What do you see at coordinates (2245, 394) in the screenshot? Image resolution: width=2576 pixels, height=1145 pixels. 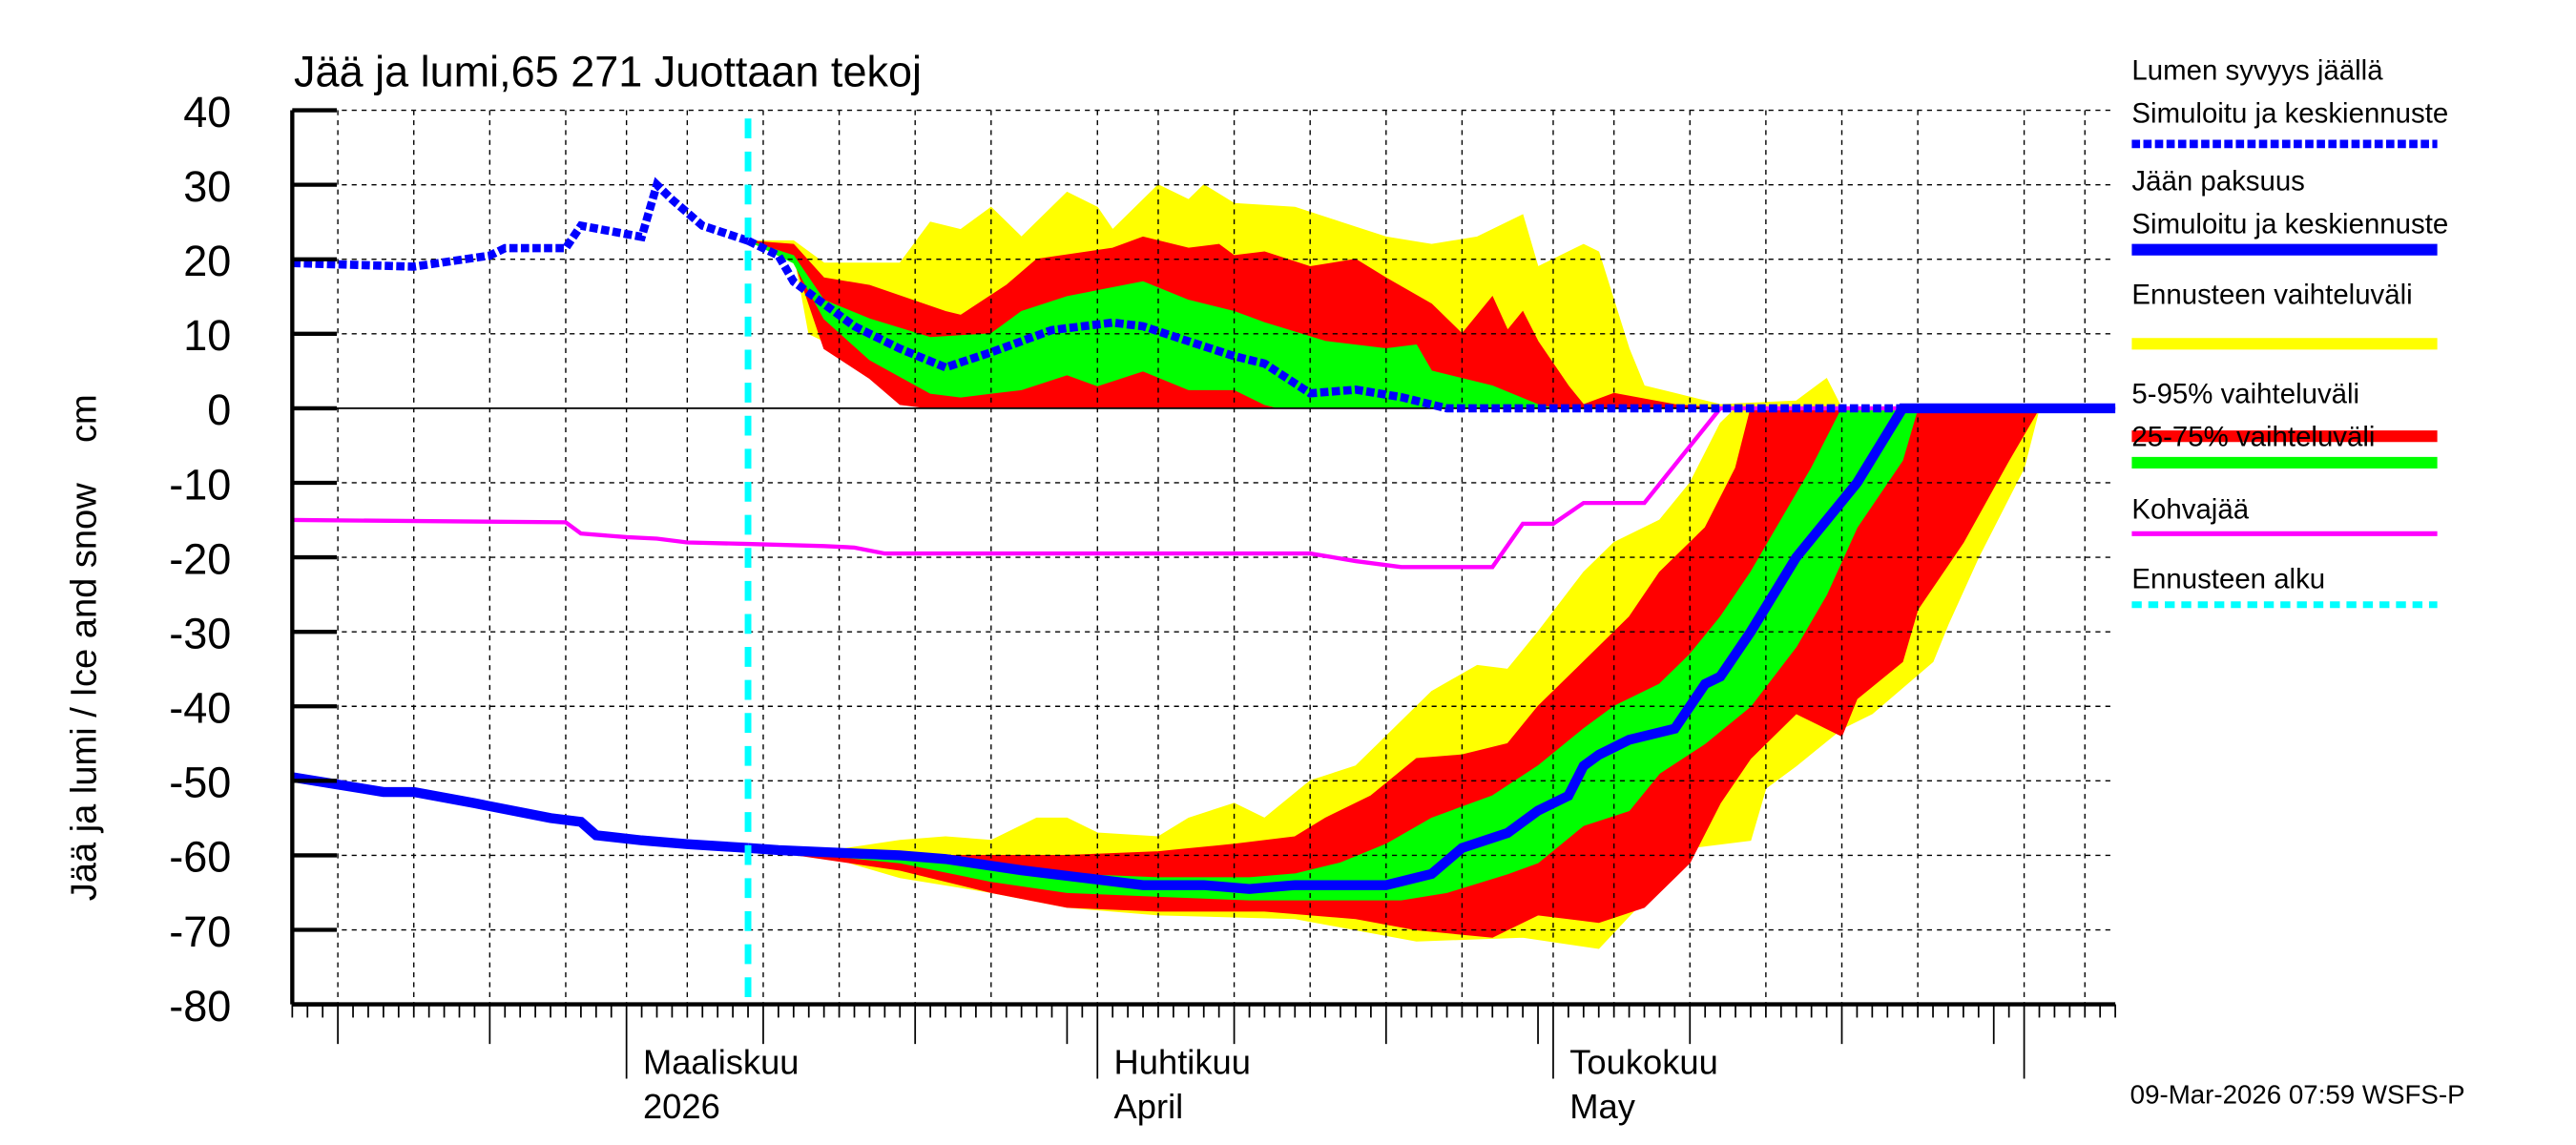 I see `legend-label: 5-95% vaihteluväli` at bounding box center [2245, 394].